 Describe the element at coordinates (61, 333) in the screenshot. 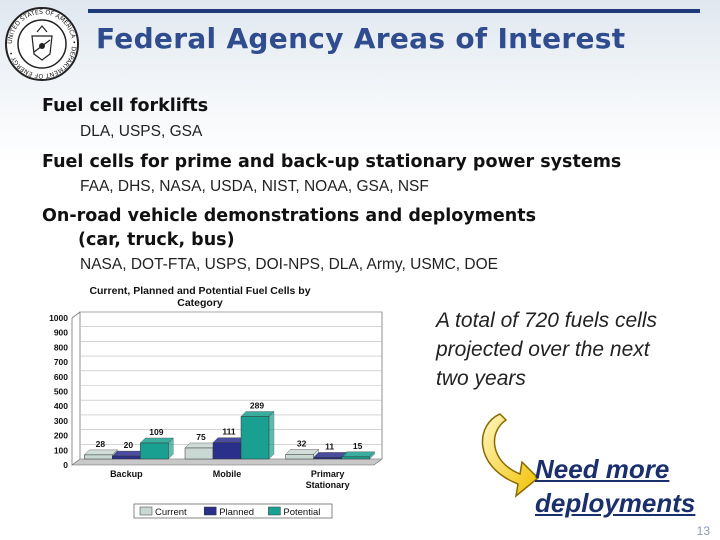

I see `y-tick-label: 900` at that location.